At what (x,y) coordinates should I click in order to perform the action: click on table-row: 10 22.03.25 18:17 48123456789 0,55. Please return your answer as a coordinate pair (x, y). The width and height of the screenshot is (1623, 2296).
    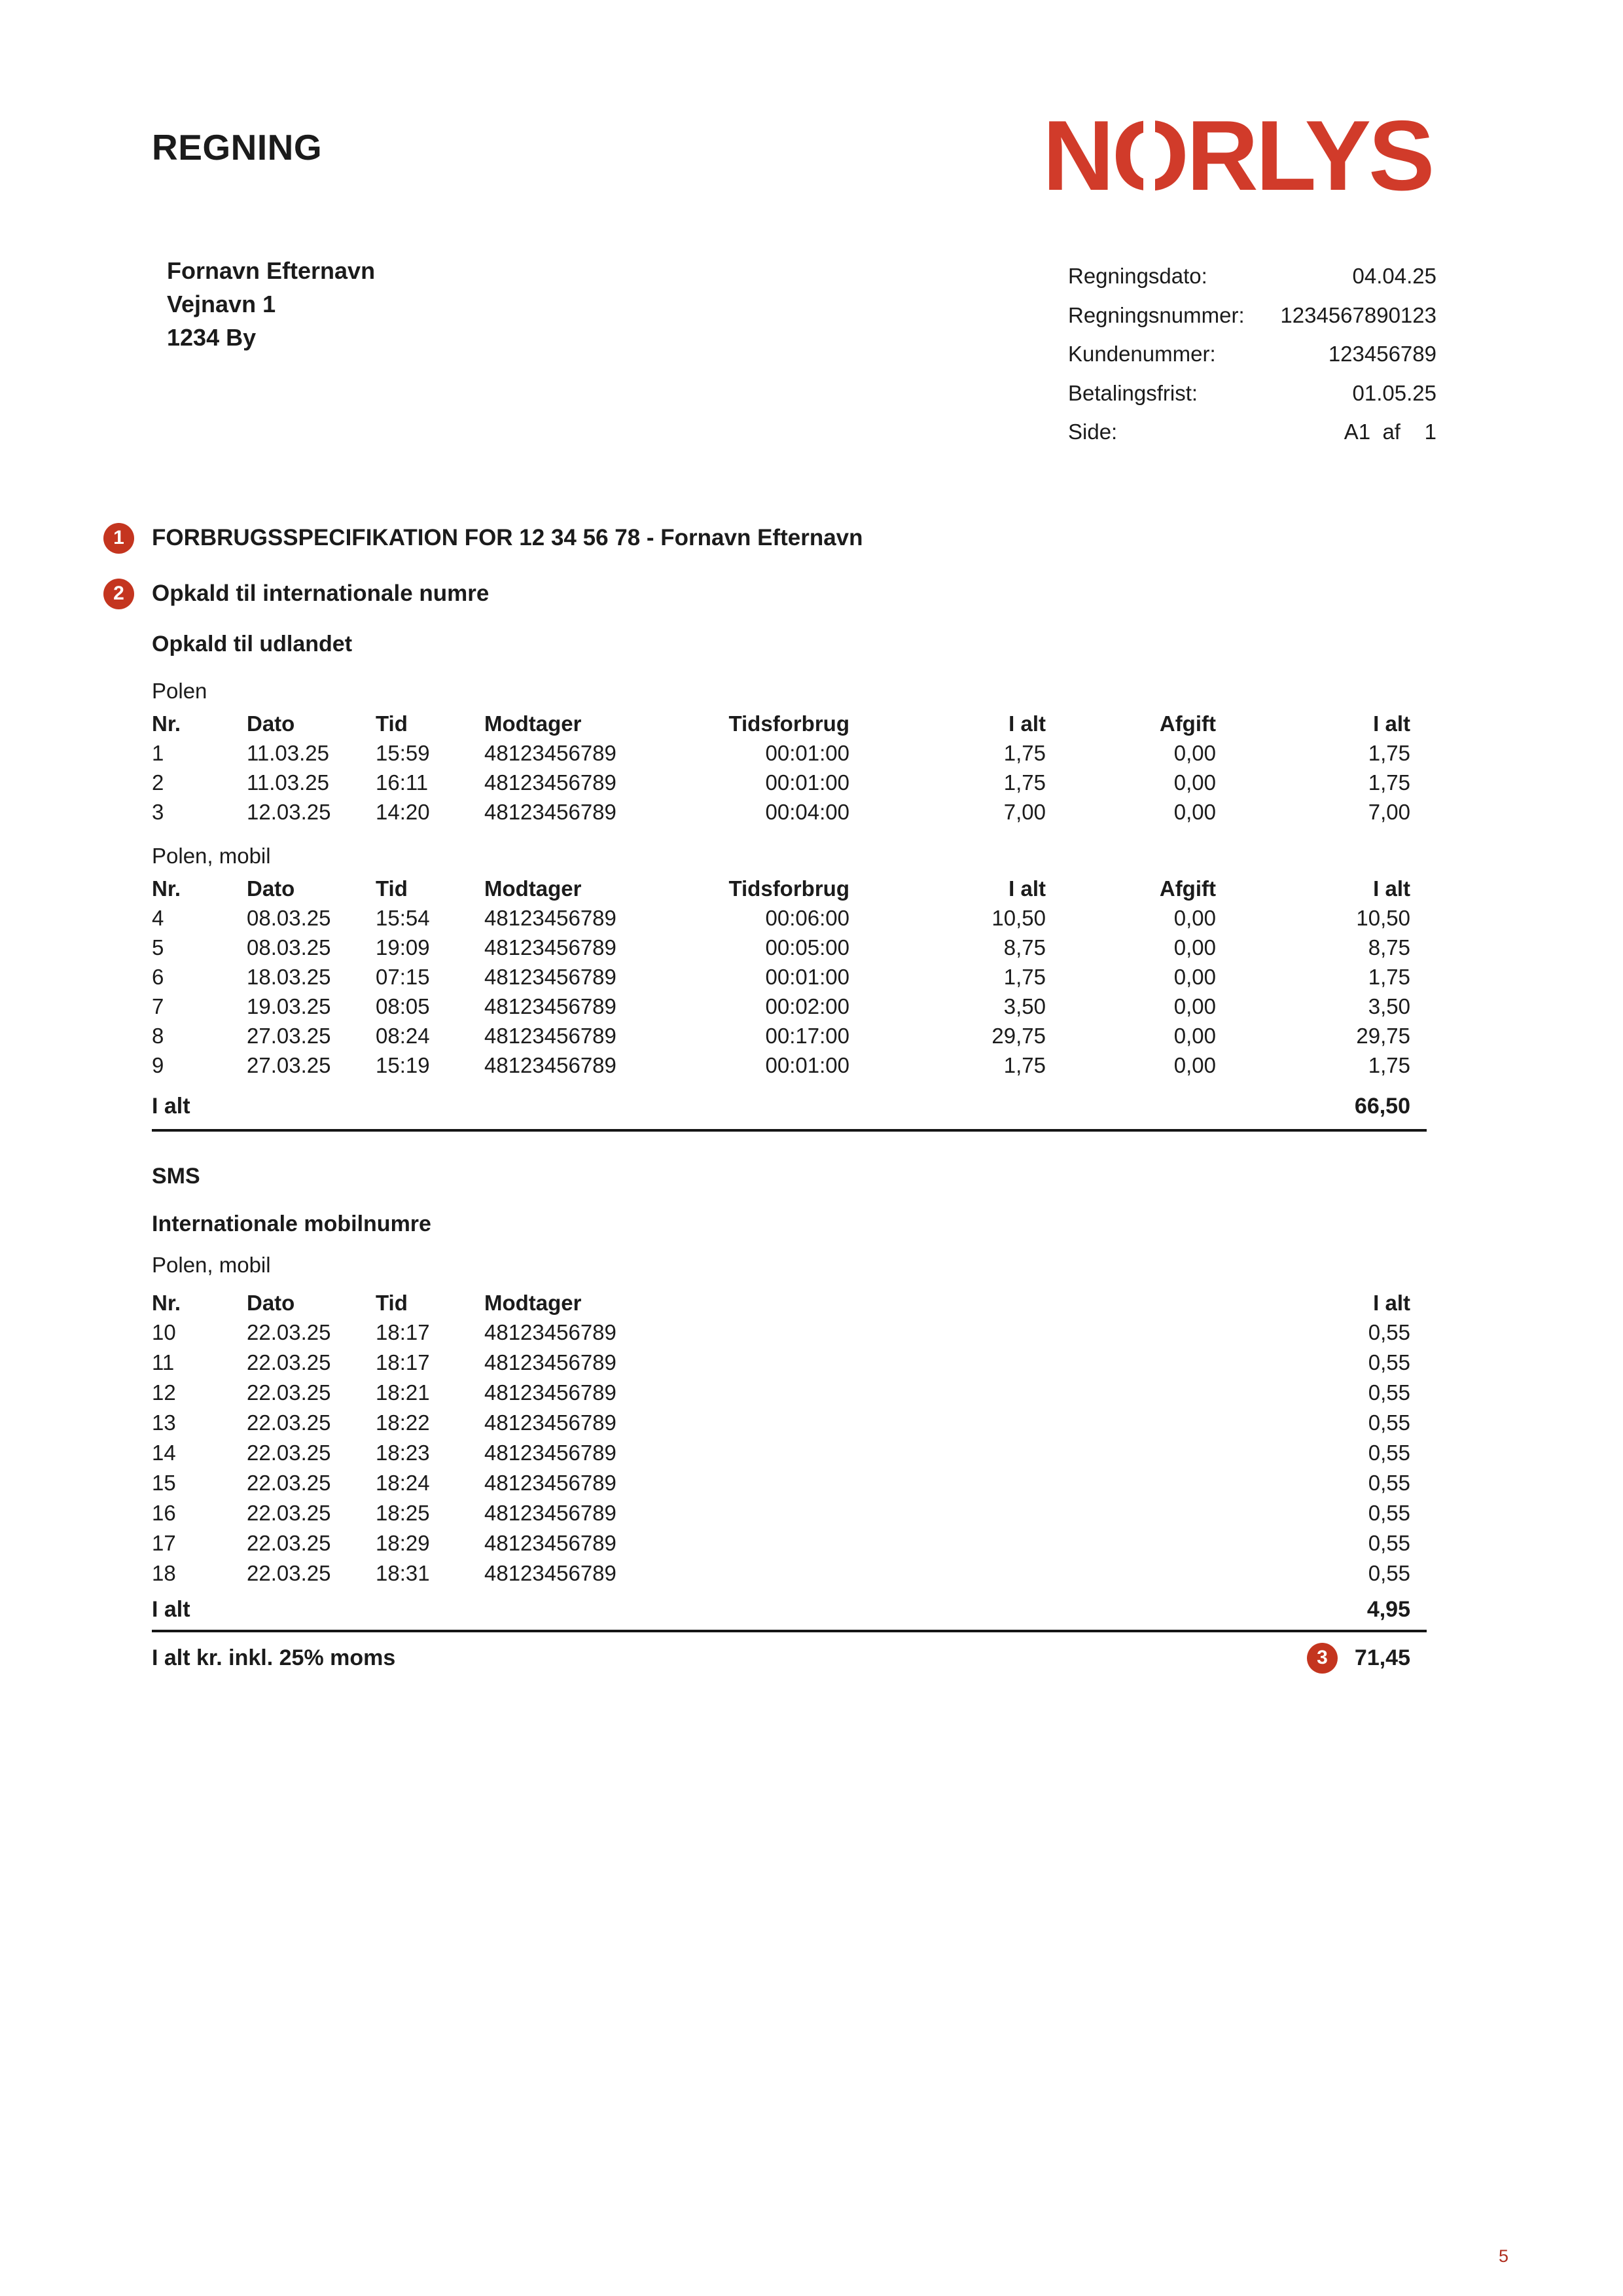
    Looking at the image, I should click on (781, 1333).